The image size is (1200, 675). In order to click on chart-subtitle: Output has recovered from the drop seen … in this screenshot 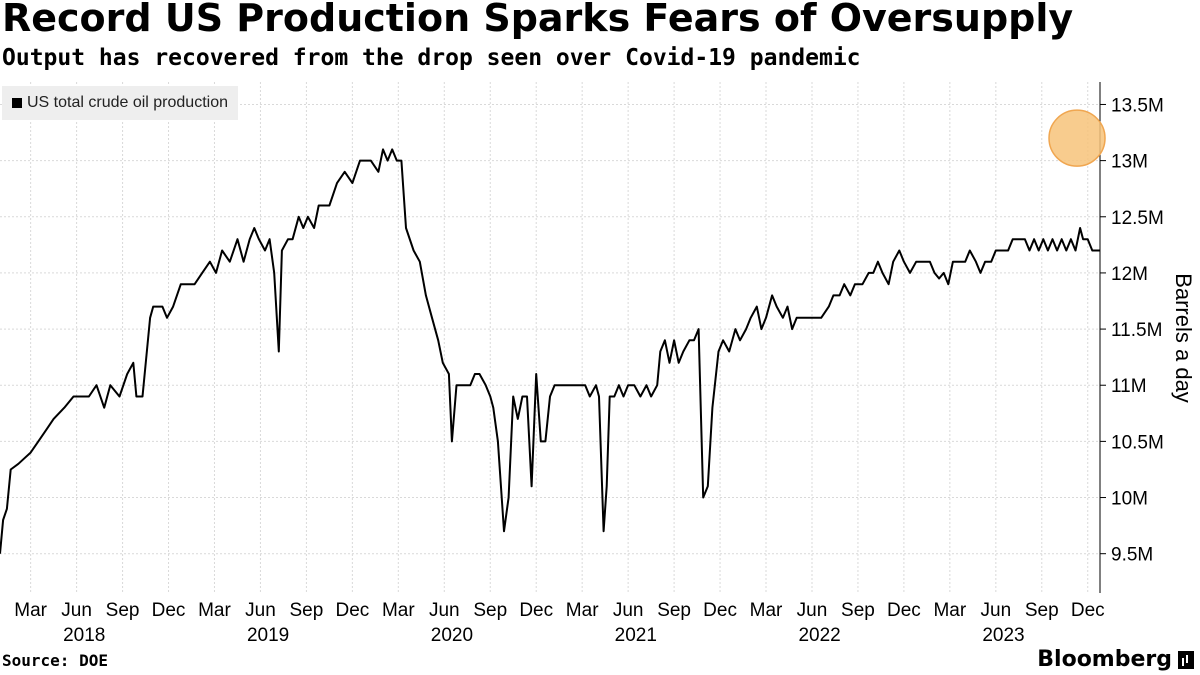, I will do `click(431, 58)`.